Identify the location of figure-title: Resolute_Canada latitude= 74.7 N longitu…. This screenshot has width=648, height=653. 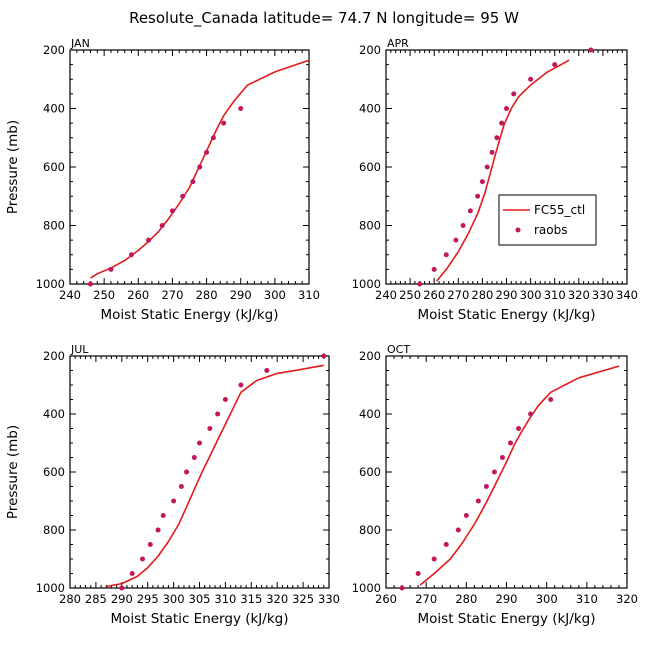
(324, 18).